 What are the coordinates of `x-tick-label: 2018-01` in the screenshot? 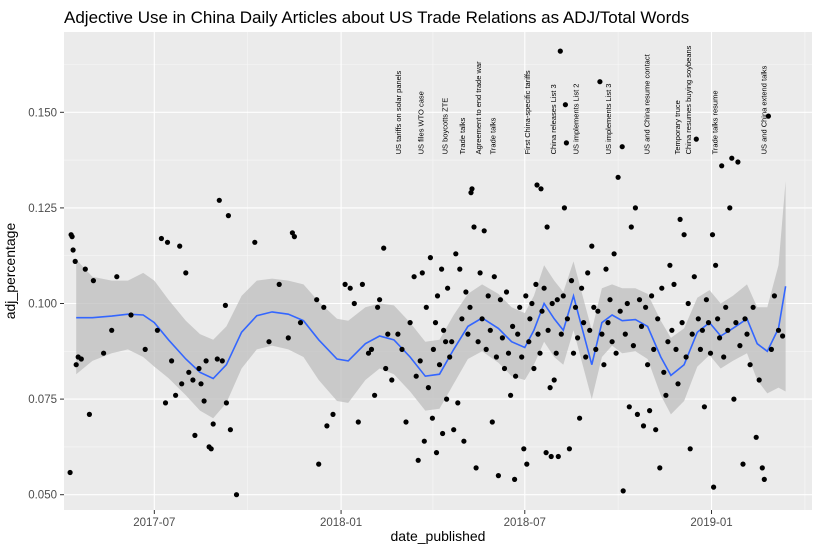 It's located at (341, 523).